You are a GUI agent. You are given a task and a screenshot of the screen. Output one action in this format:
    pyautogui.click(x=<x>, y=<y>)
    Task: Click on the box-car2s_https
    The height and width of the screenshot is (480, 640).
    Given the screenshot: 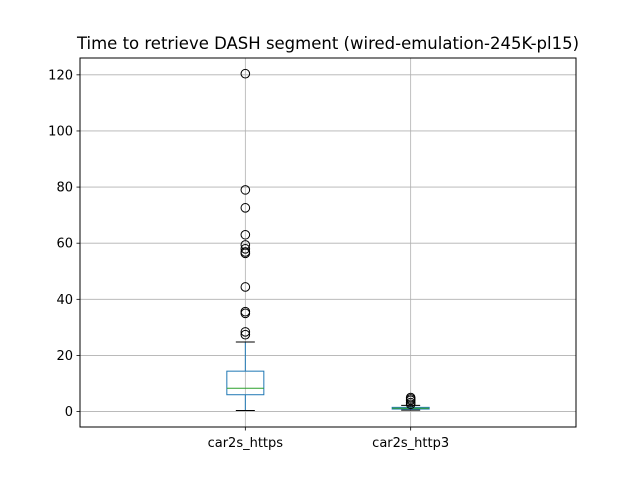 What is the action you would take?
    pyautogui.click(x=245, y=239)
    